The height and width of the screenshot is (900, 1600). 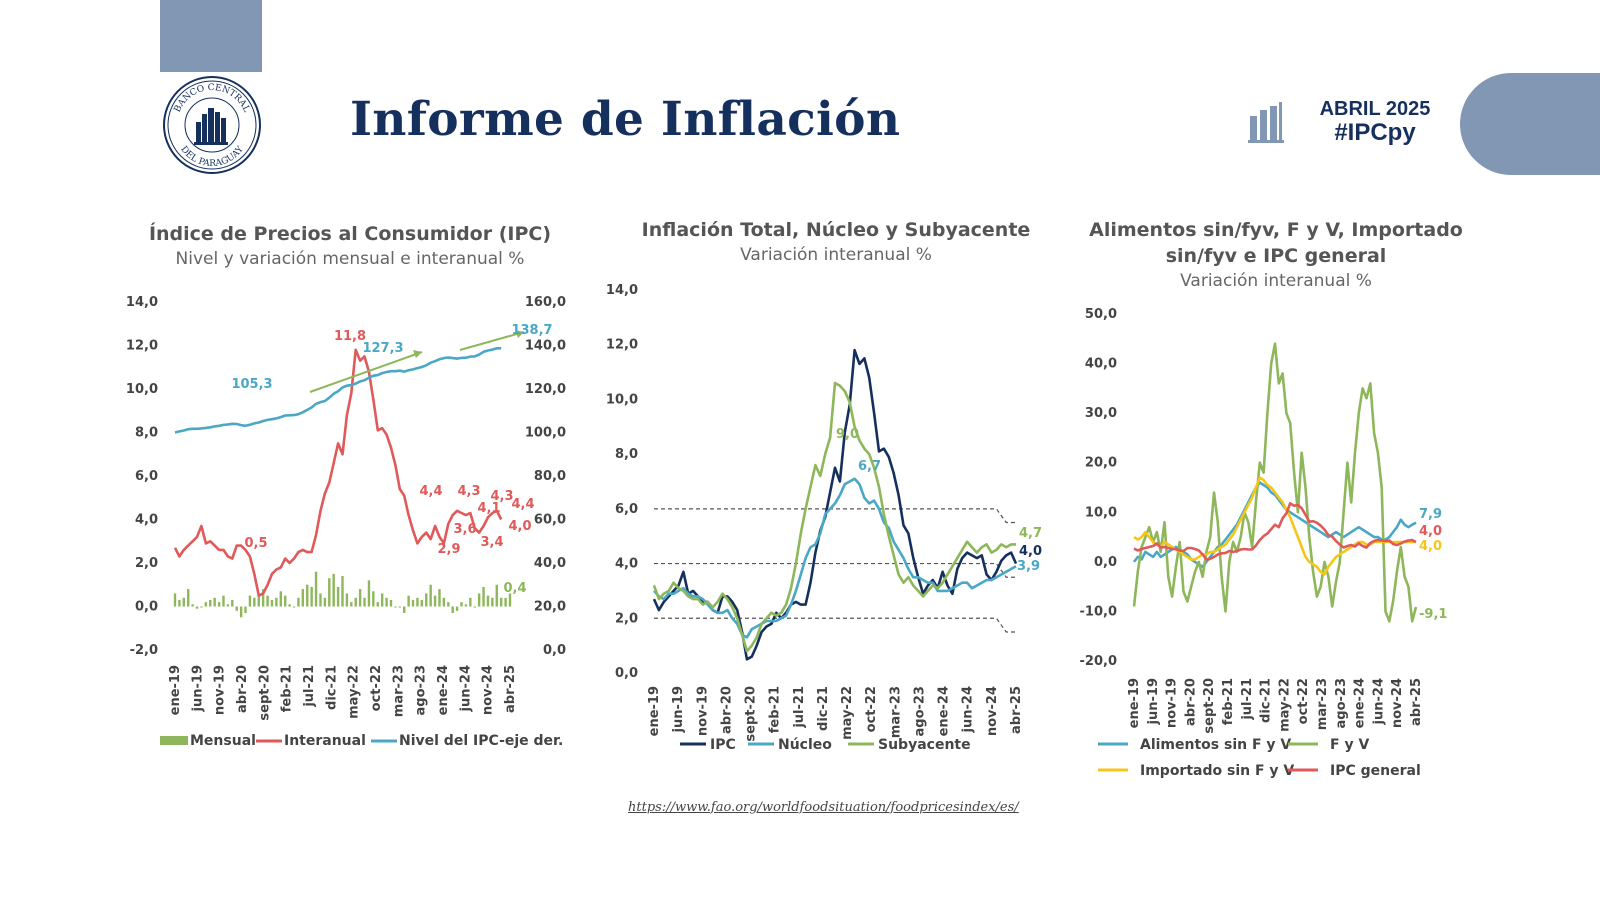 I want to click on series-line-subyacente, so click(x=834, y=517).